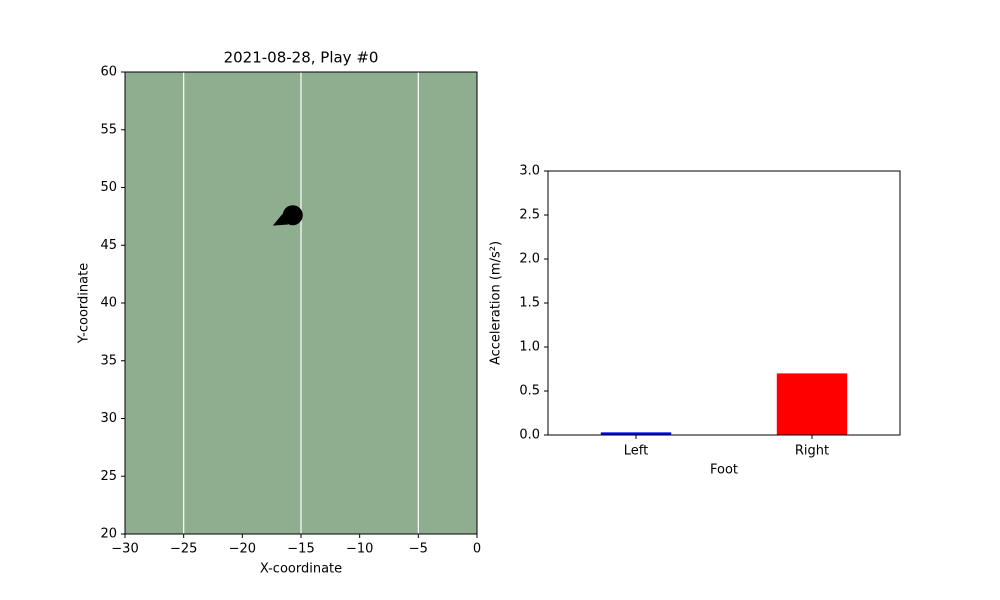  What do you see at coordinates (477, 549) in the screenshot?
I see `x-tick-label: 0` at bounding box center [477, 549].